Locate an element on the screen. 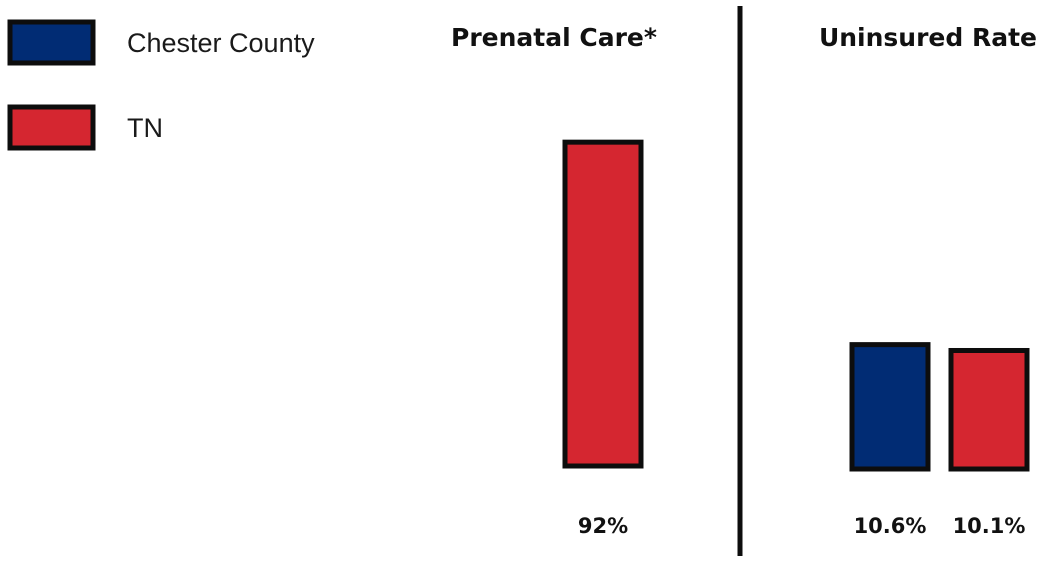  panel-title-1: Uninsured Rate is located at coordinates (928, 37).